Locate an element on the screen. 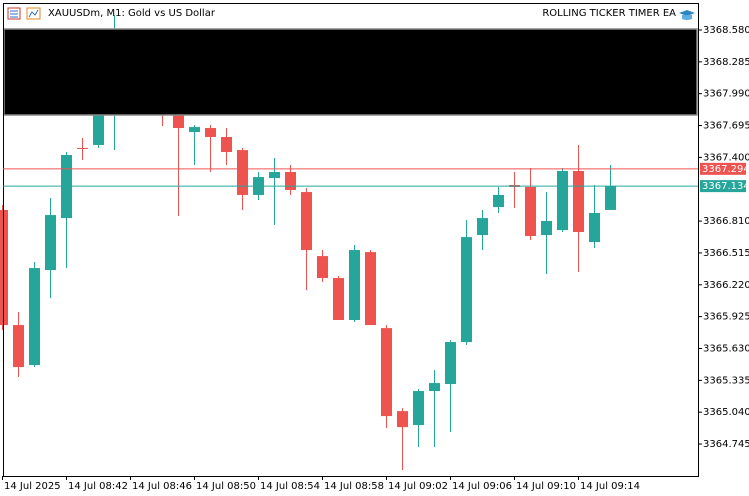  price-label: 3367.134 is located at coordinates (725, 186).